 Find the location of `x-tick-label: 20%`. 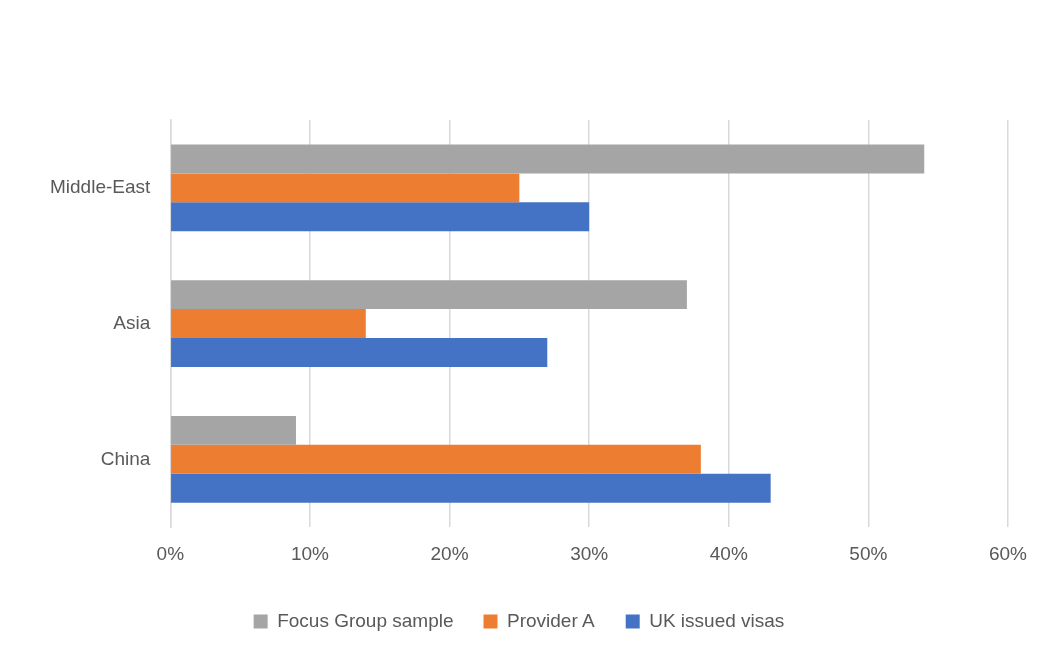

x-tick-label: 20% is located at coordinates (449, 553).